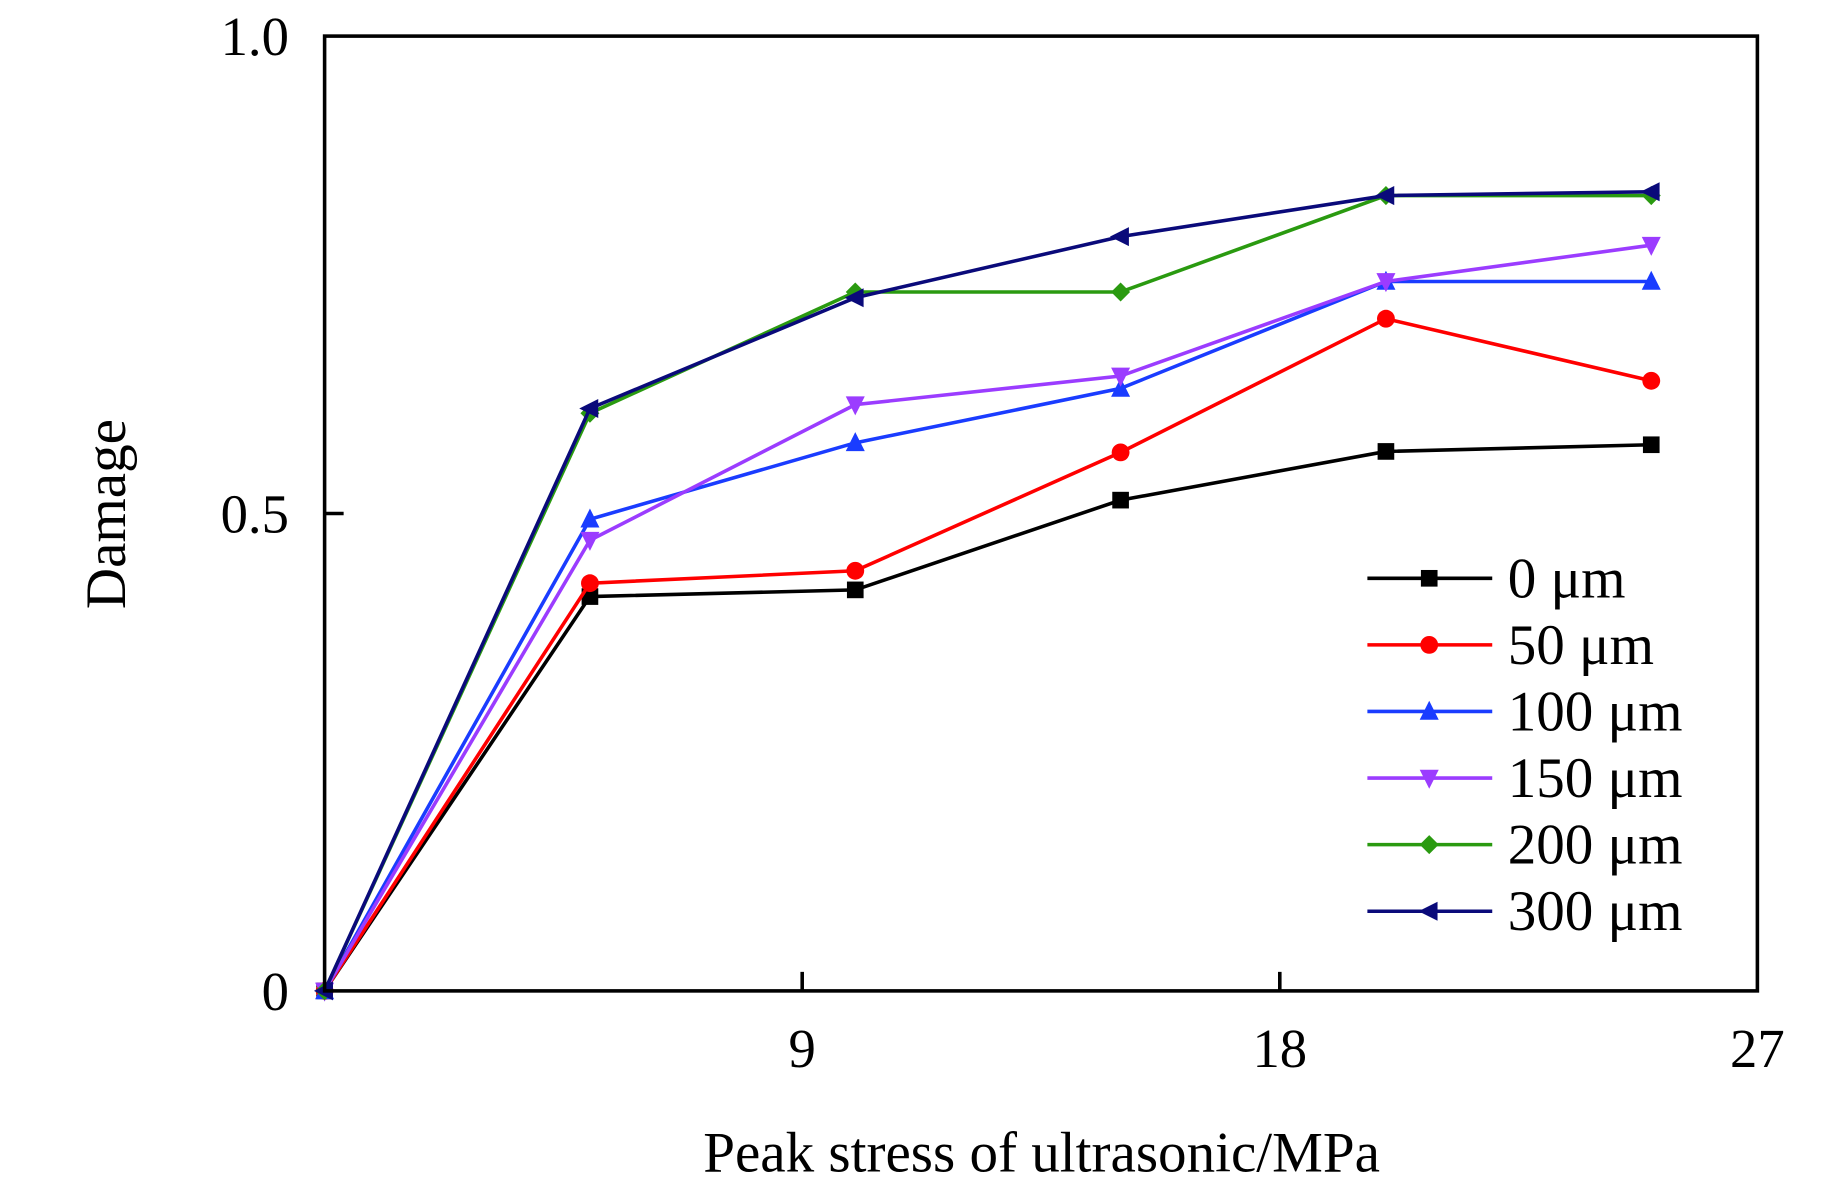  I want to click on legend-label: 200 μm, so click(1595, 845).